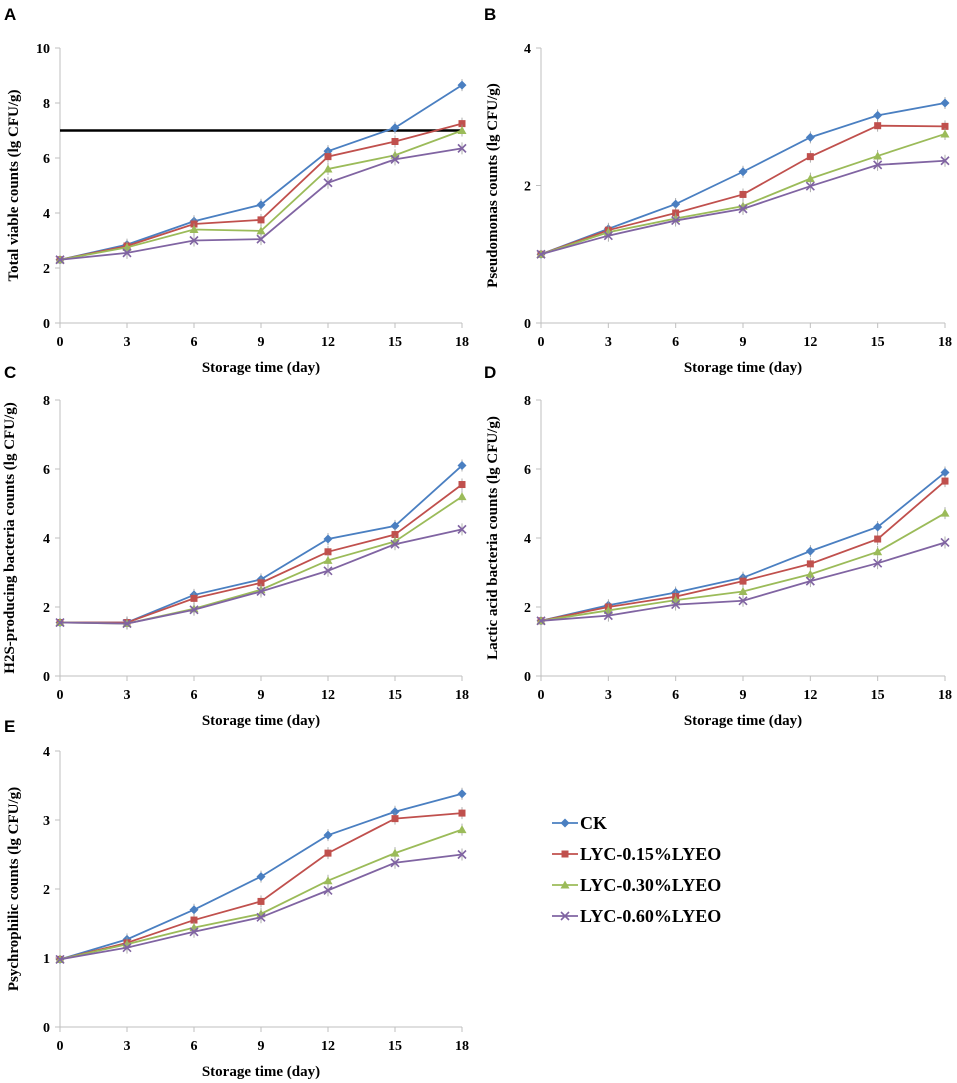 The height and width of the screenshot is (1083, 957). What do you see at coordinates (10, 537) in the screenshot?
I see `y-axis-title: H2S-producing bacteria counts (lg CFU/g)` at bounding box center [10, 537].